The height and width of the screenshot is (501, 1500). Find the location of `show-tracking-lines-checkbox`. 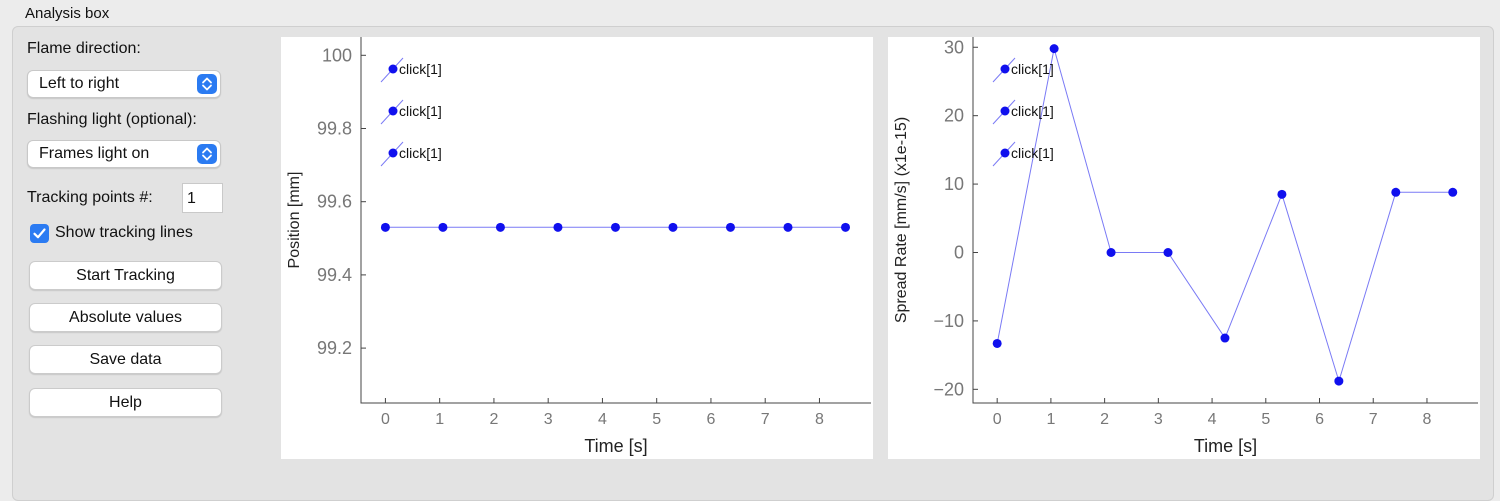

show-tracking-lines-checkbox is located at coordinates (39, 233).